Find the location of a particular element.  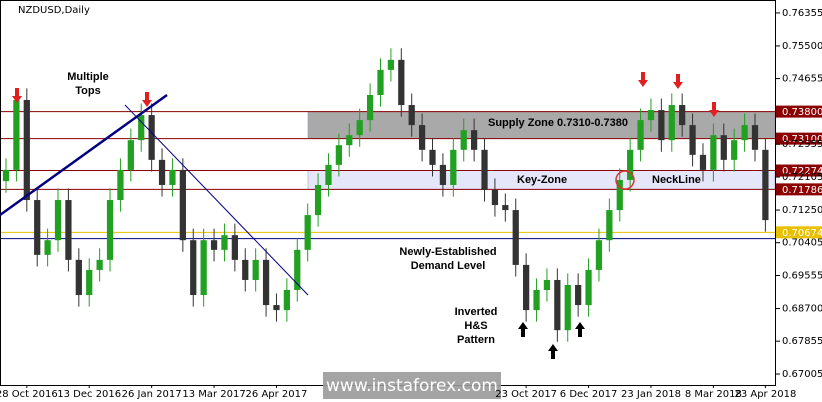

level-label: 0.73800 is located at coordinates (802, 112).